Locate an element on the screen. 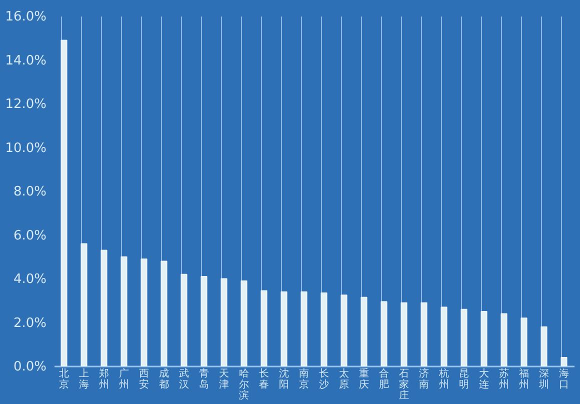 The image size is (580, 404). x-tick-label: 杭州 is located at coordinates (443, 379).